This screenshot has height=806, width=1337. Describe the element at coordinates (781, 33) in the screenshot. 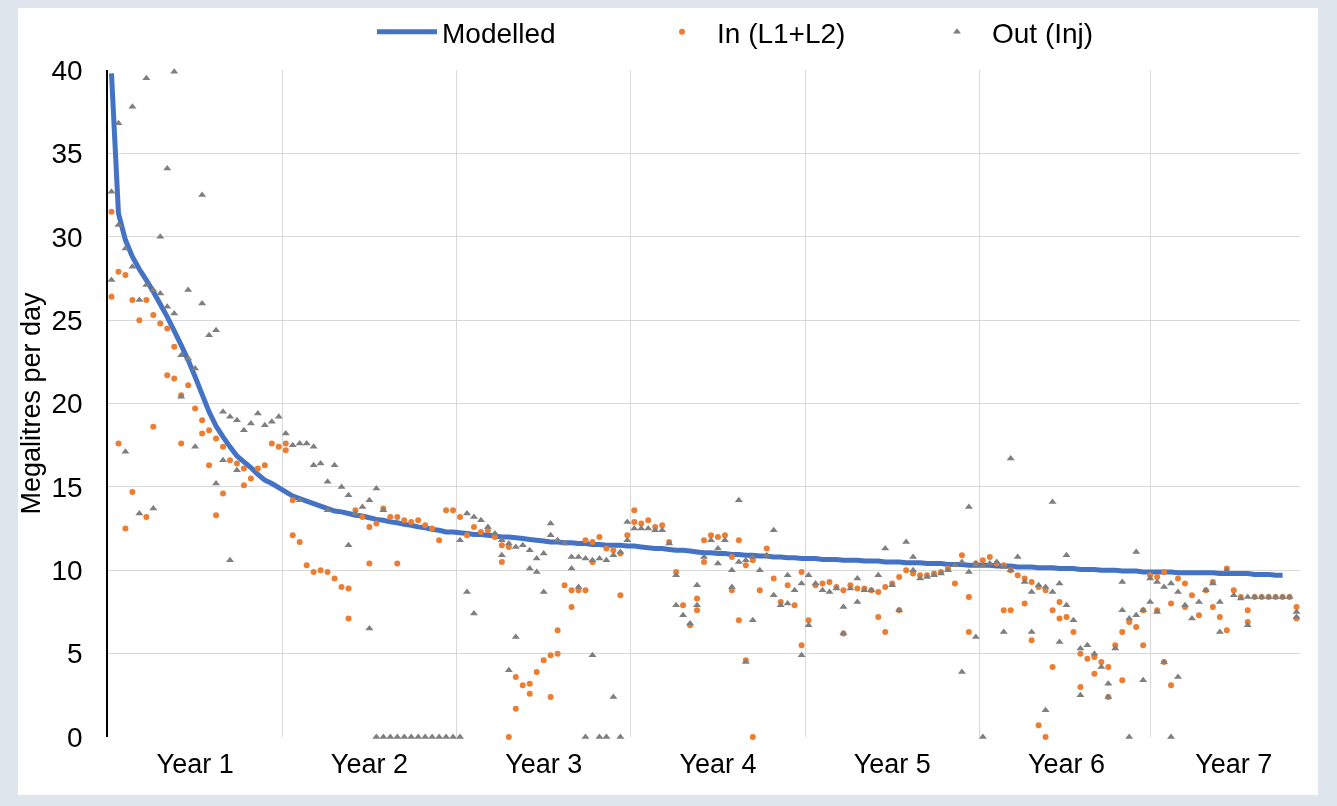

I see `legend-label: In (L1+L2)` at that location.